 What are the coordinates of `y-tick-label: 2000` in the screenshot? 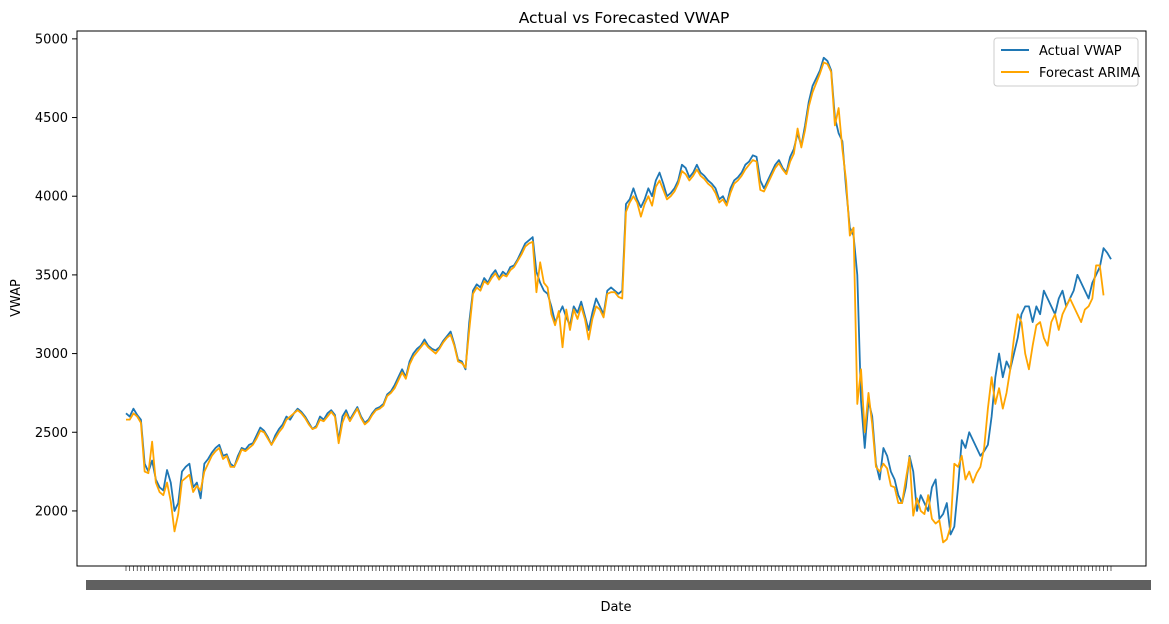 It's located at (51, 511).